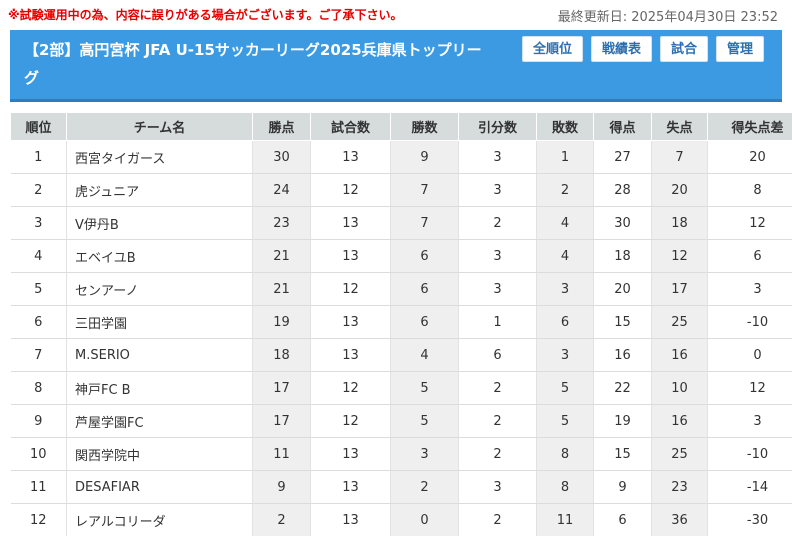  What do you see at coordinates (281, 126) in the screenshot?
I see `header-points: 勝点` at bounding box center [281, 126].